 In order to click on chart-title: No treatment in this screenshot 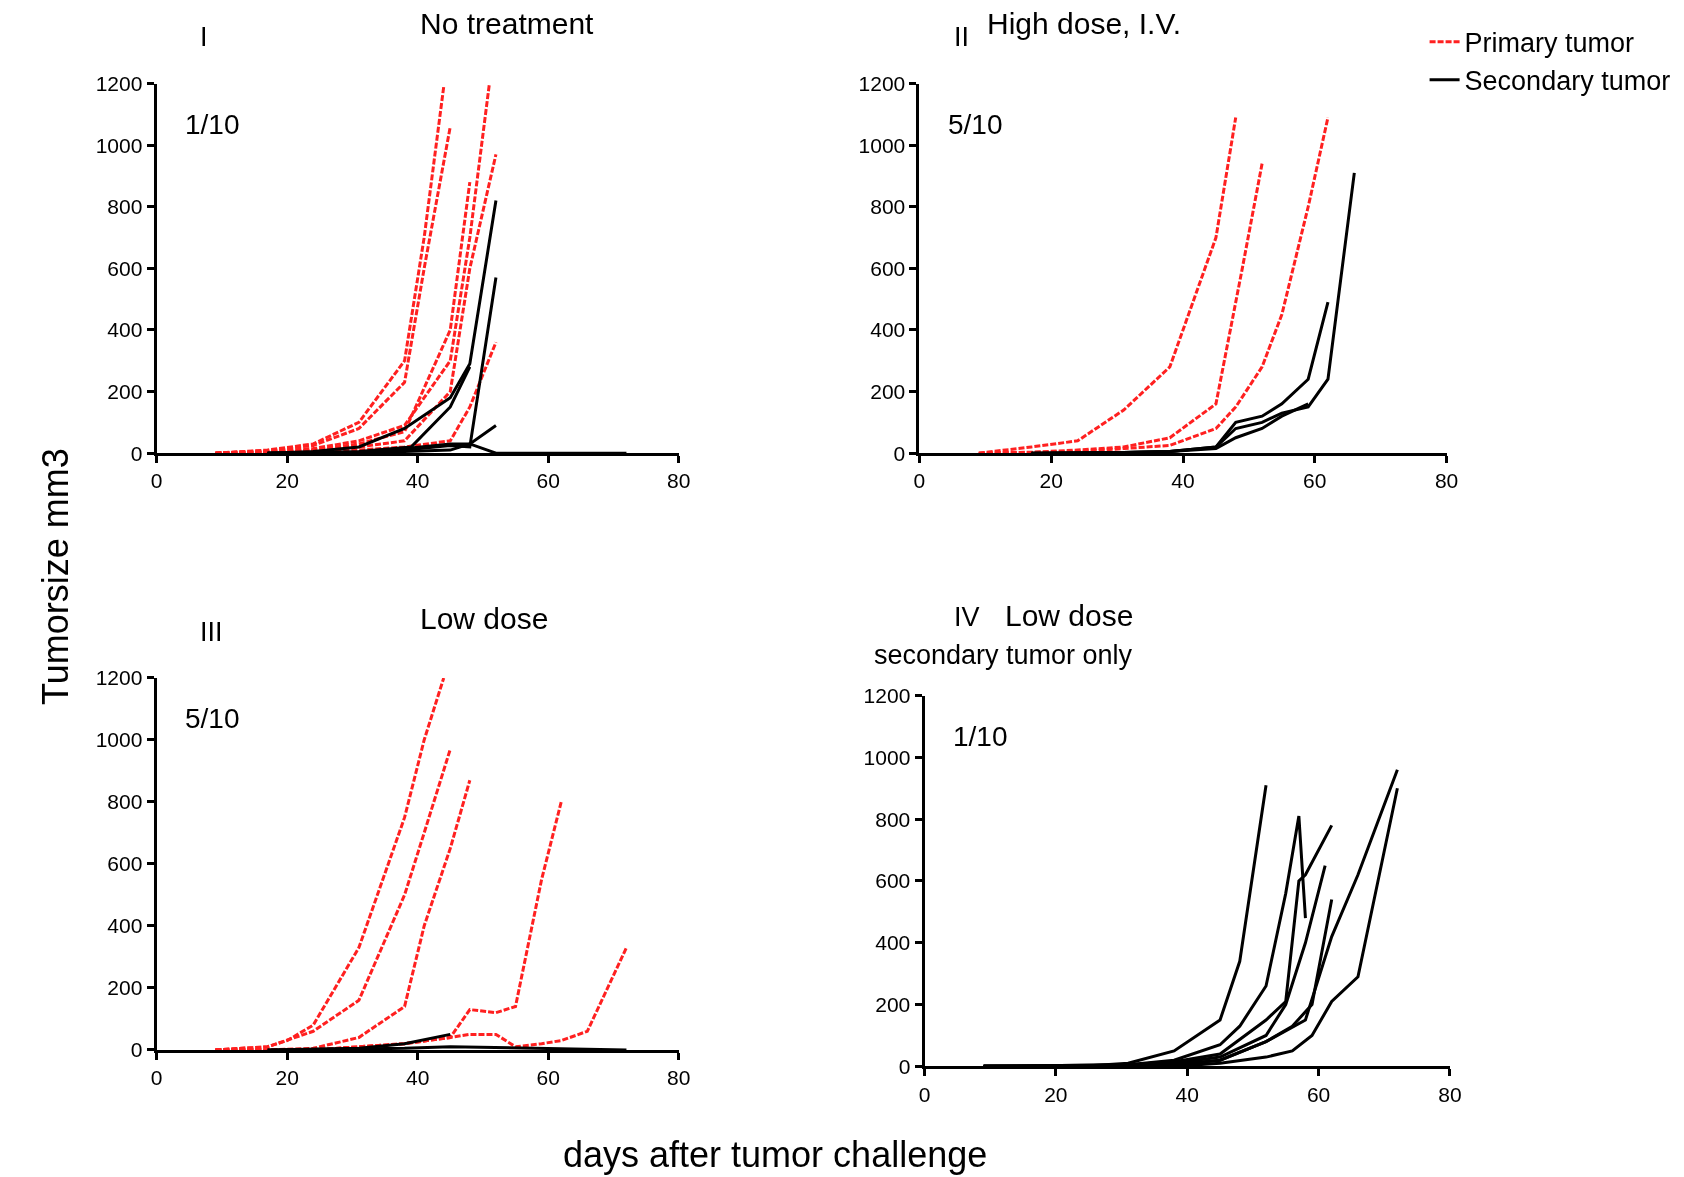, I will do `click(507, 23)`.